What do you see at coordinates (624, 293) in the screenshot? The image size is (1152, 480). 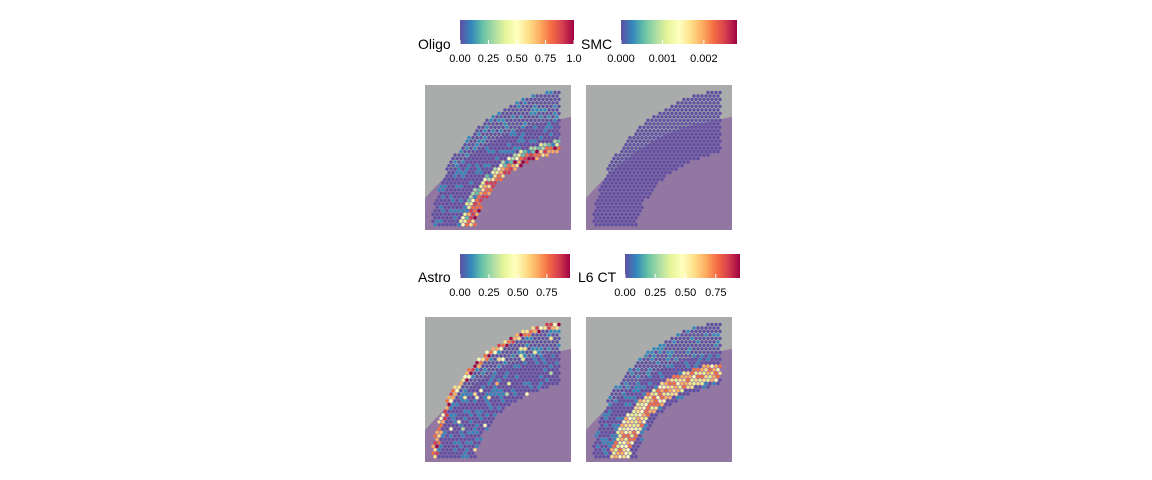 I see `colorbar-tick-label: 0.00` at bounding box center [624, 293].